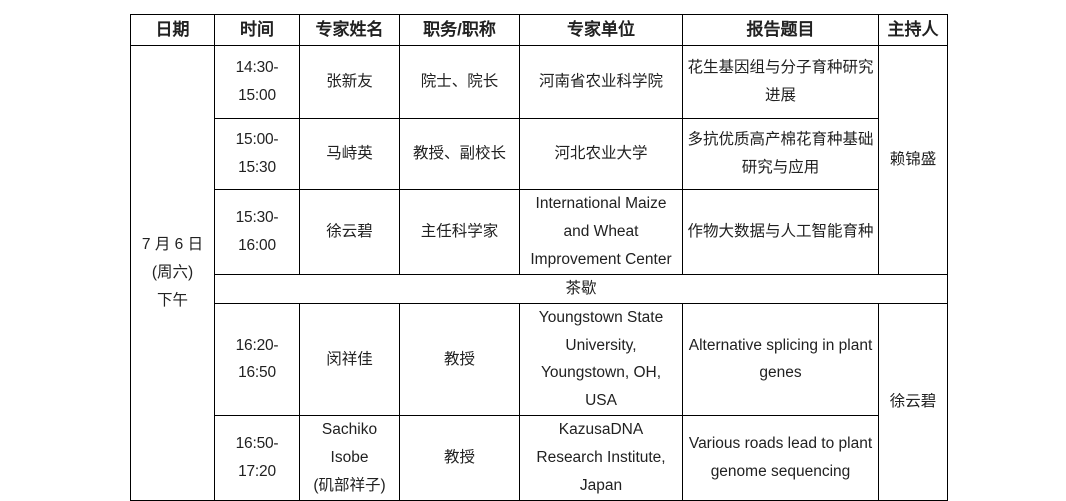 This screenshot has width=1066, height=501. What do you see at coordinates (349, 232) in the screenshot?
I see `speaker-name-cell: 徐云碧` at bounding box center [349, 232].